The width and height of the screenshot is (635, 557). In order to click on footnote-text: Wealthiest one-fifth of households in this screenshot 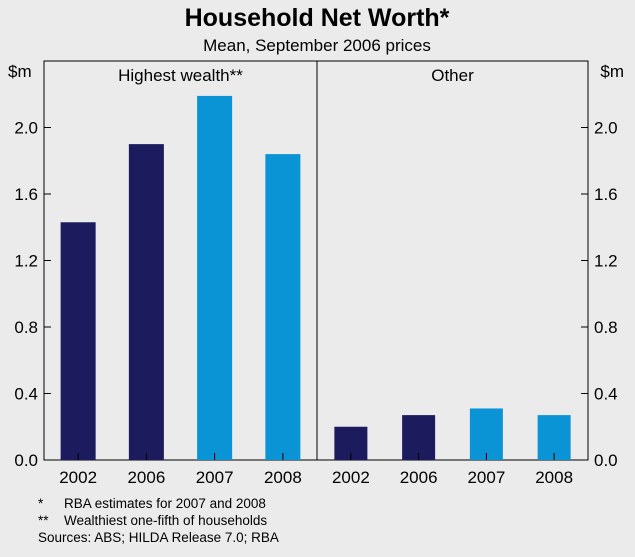, I will do `click(166, 520)`.